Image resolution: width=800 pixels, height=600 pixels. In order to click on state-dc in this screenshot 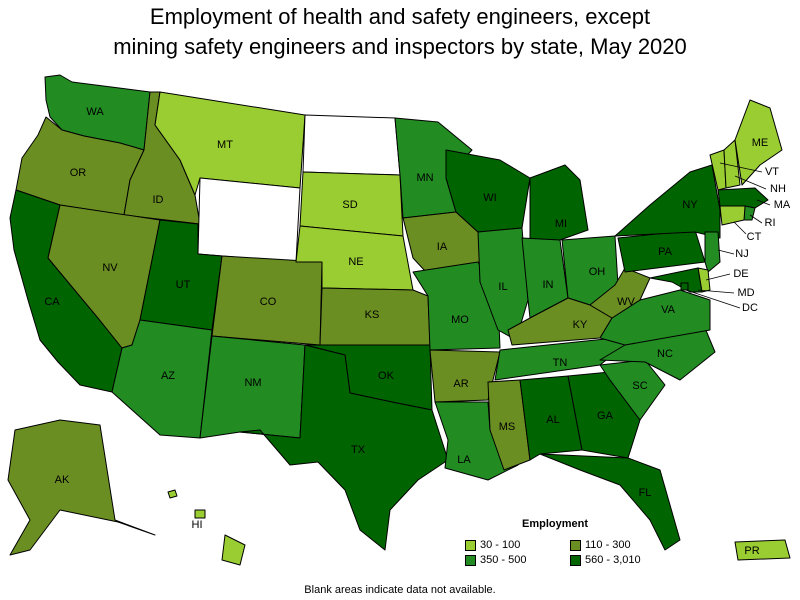, I will do `click(684, 286)`.